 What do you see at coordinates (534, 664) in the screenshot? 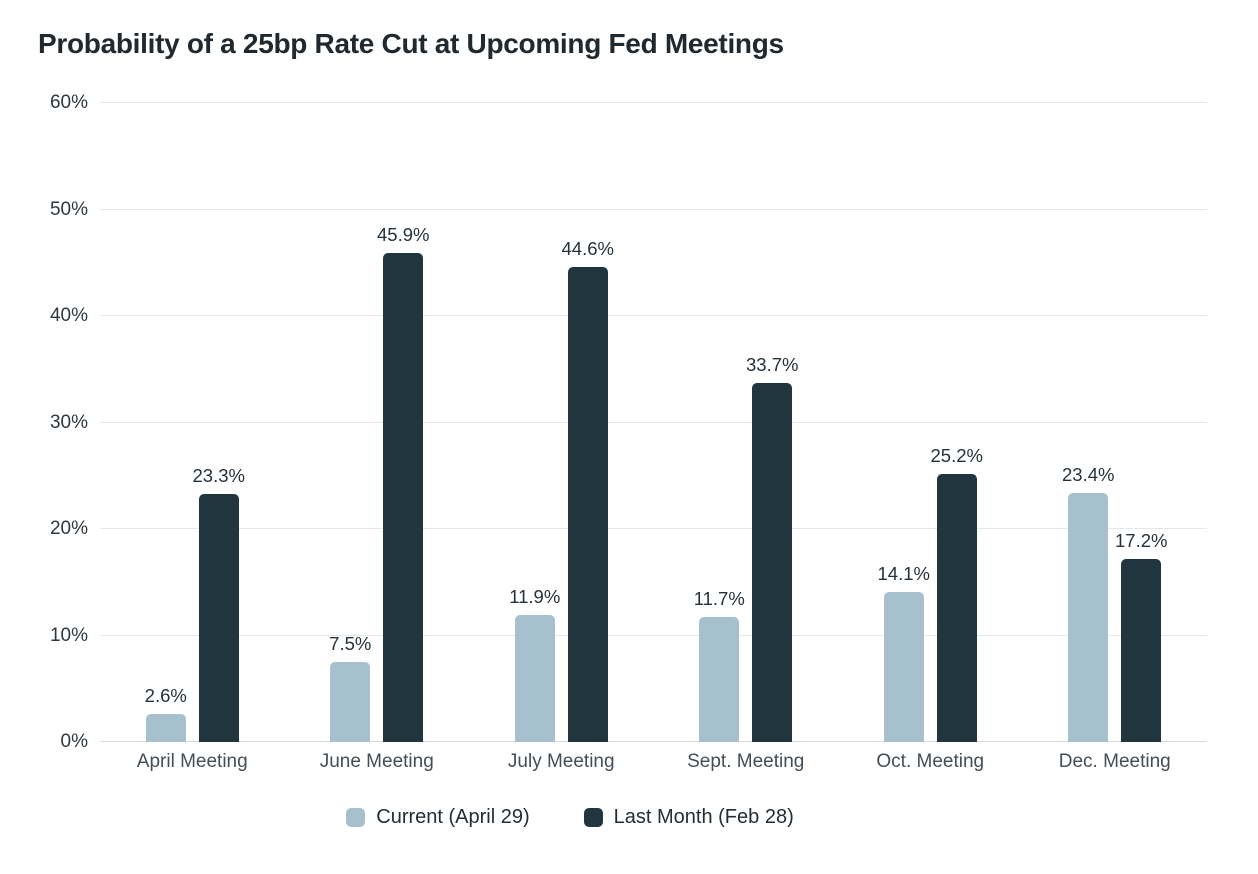
I see `bar-current-3: 11.9%` at bounding box center [534, 664].